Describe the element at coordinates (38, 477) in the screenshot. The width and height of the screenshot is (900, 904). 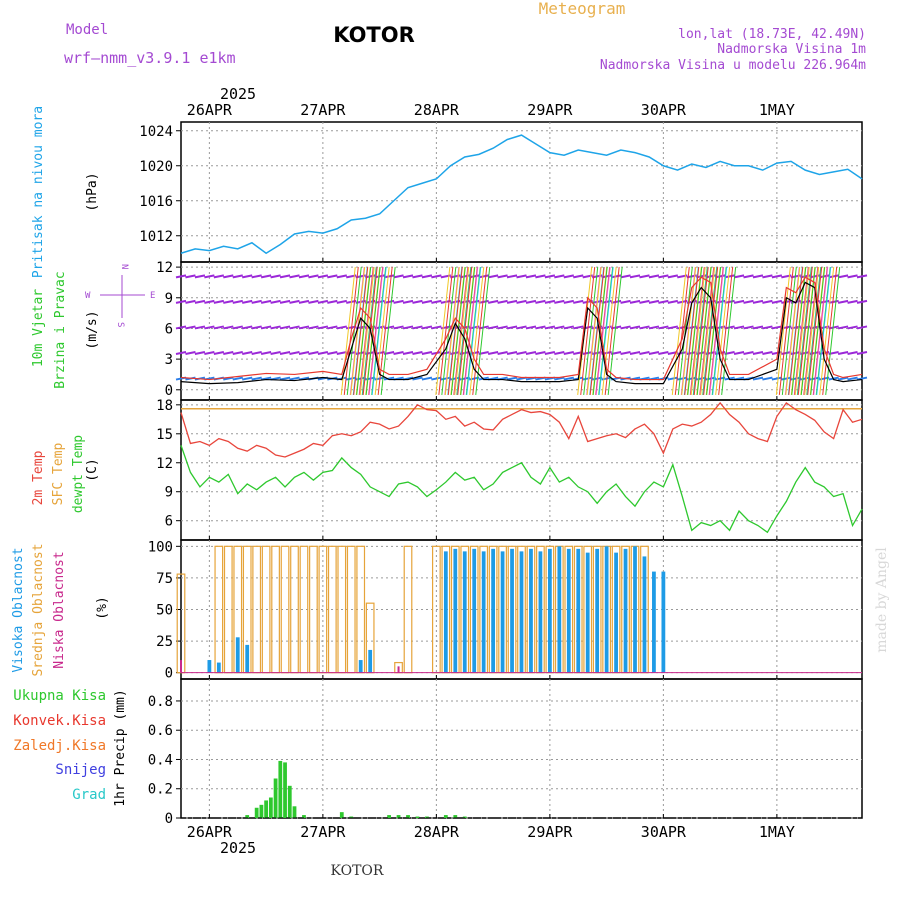
I see `temp-label-2m: 2m Temp` at that location.